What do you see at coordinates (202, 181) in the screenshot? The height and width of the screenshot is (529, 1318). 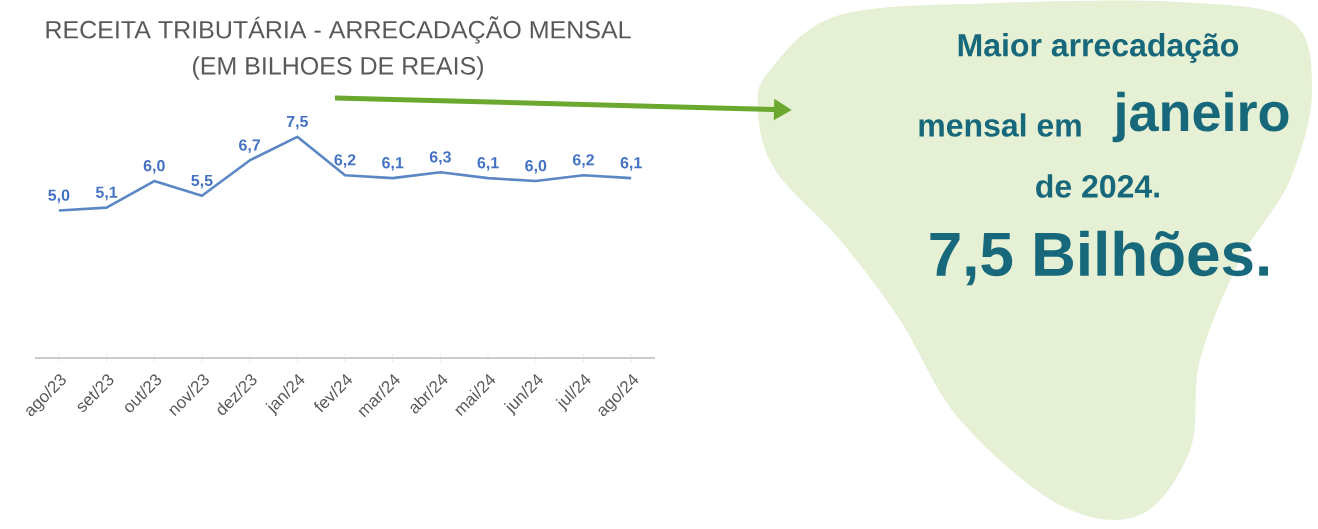 I see `data-label: 5,5` at bounding box center [202, 181].